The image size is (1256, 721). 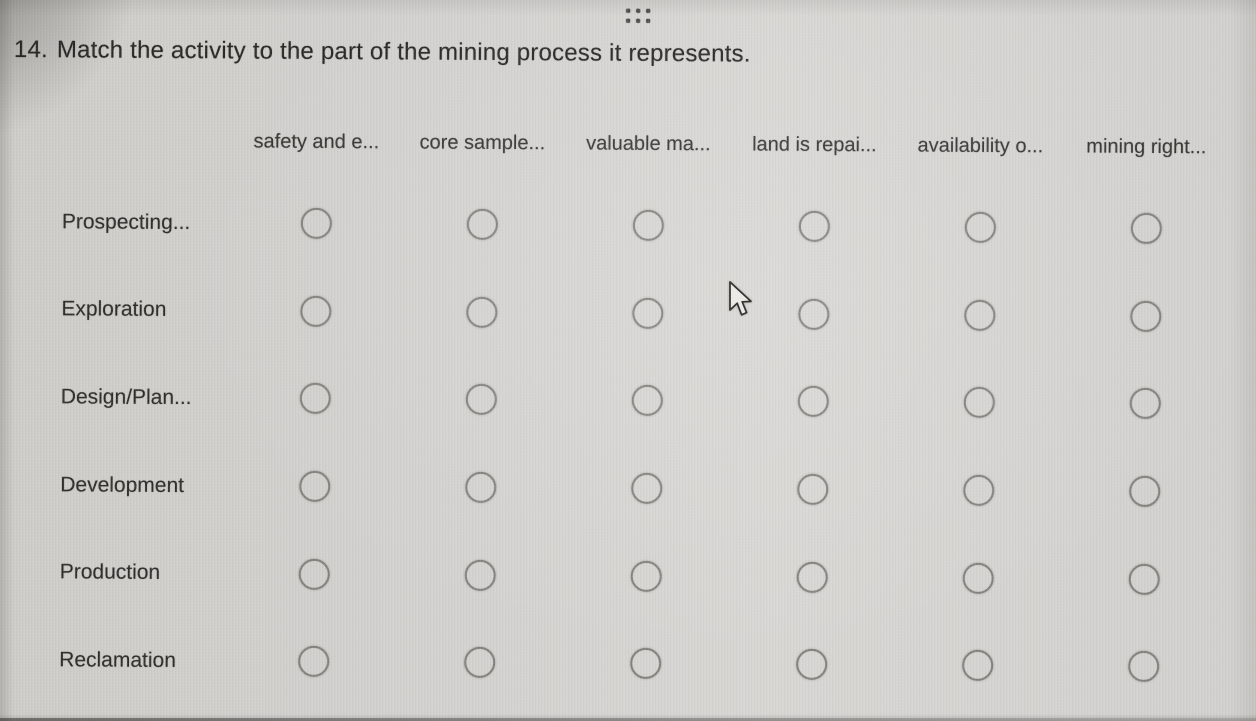 I want to click on screen-bottom-edge, so click(x=628, y=719).